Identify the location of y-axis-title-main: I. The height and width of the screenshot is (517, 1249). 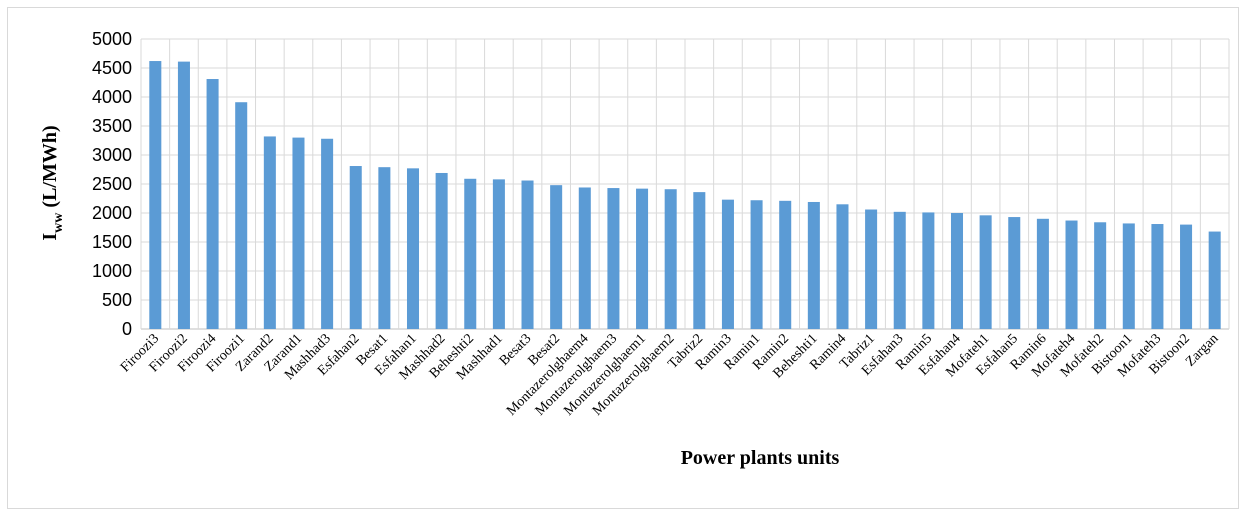
(50, 237).